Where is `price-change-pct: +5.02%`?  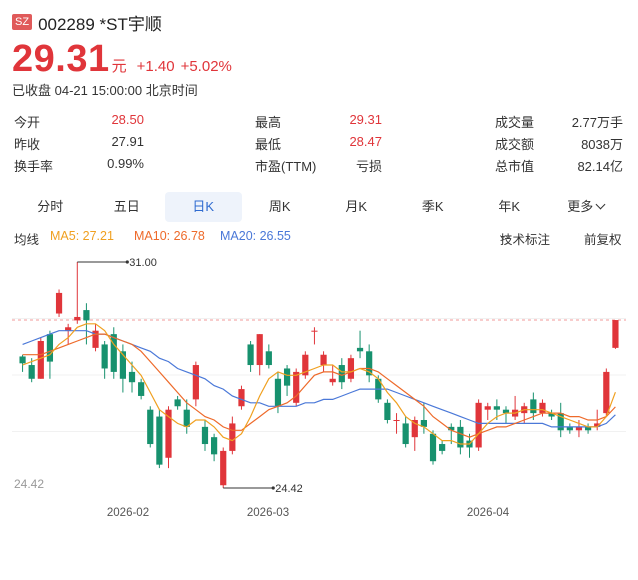
price-change-pct: +5.02% is located at coordinates (206, 66).